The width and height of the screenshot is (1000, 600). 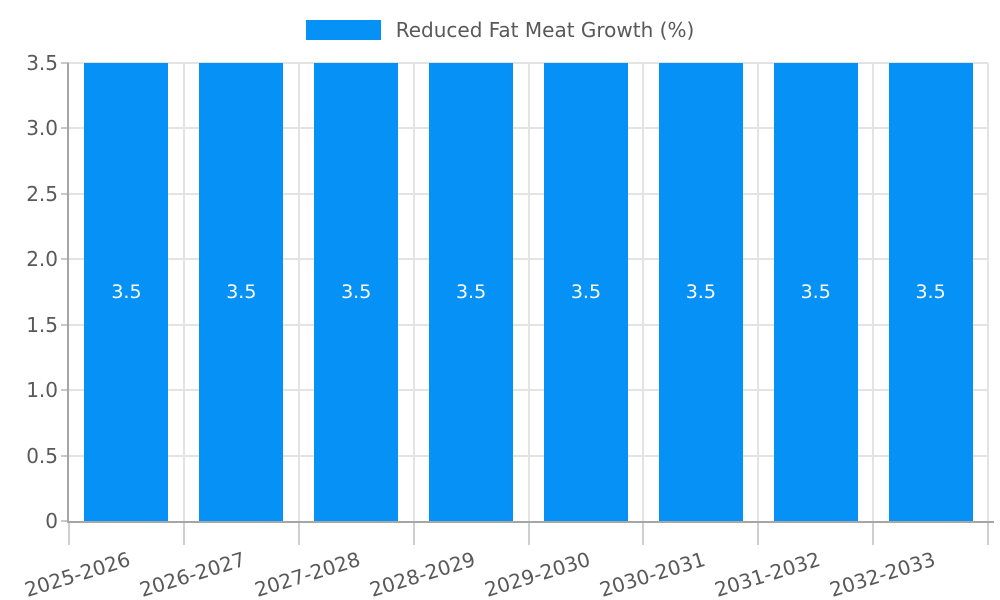 I want to click on x-axis-tick-label: 2032-2033, so click(x=882, y=573).